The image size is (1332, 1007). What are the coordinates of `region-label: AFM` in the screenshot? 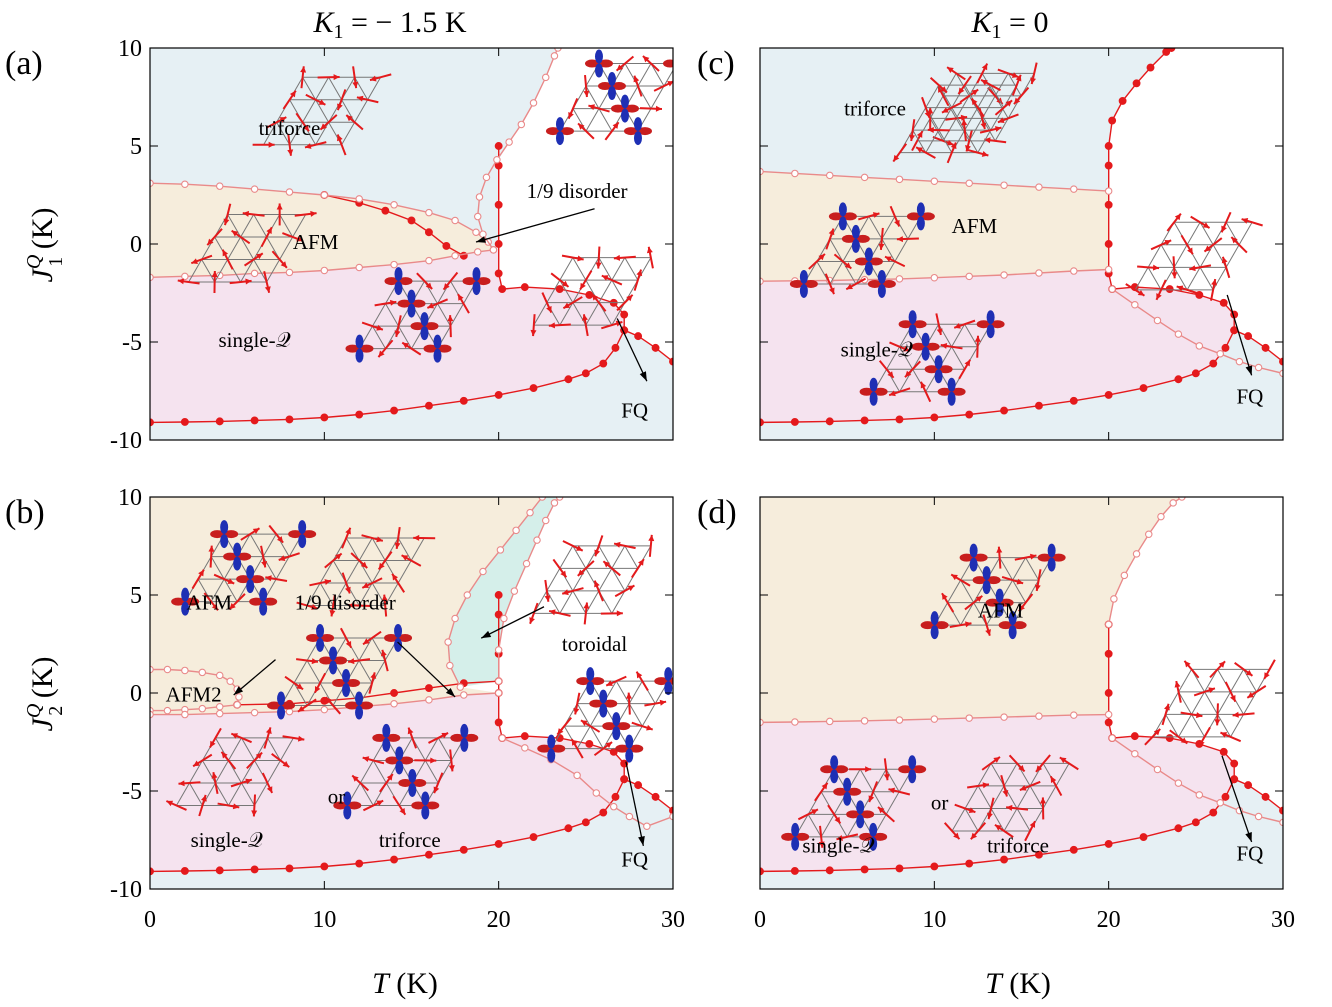 It's located at (316, 242).